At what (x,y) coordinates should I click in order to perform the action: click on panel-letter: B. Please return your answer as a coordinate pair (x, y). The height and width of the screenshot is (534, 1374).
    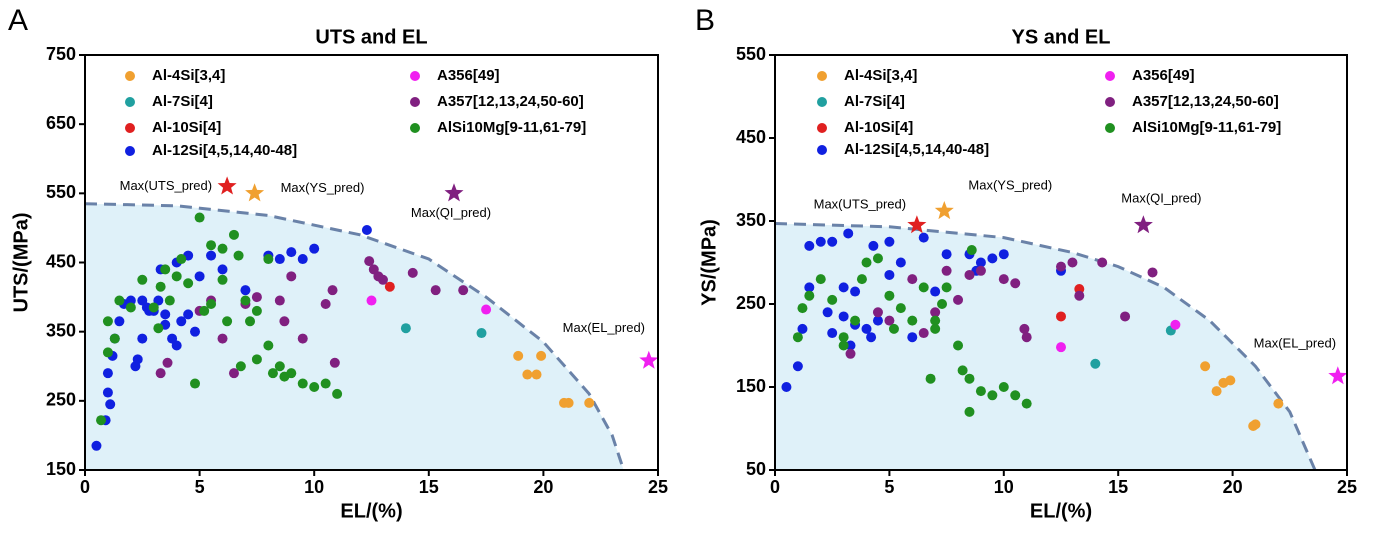
    Looking at the image, I should click on (705, 20).